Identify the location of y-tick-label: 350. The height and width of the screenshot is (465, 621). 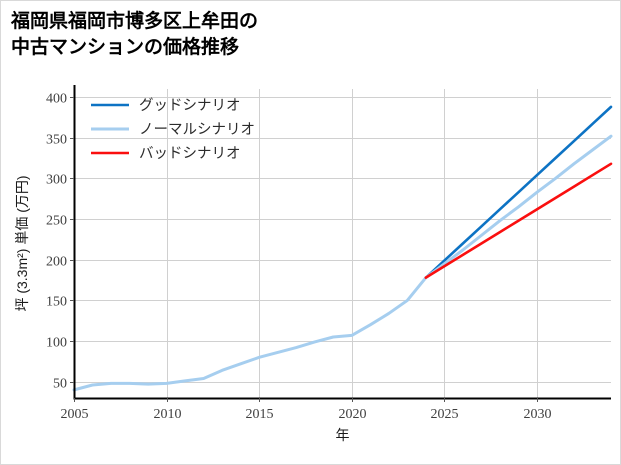
(56, 140).